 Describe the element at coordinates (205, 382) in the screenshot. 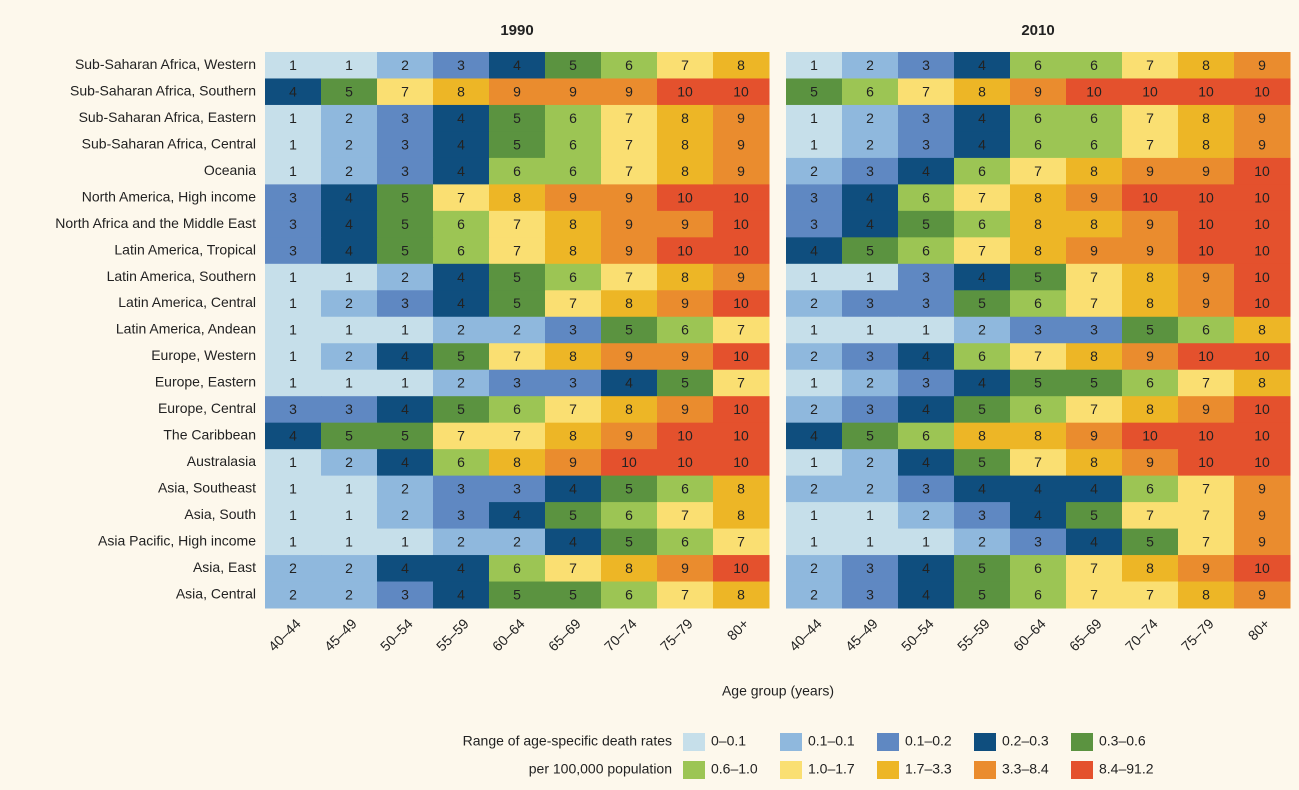

I see `row-label: Europe, Eastern` at that location.